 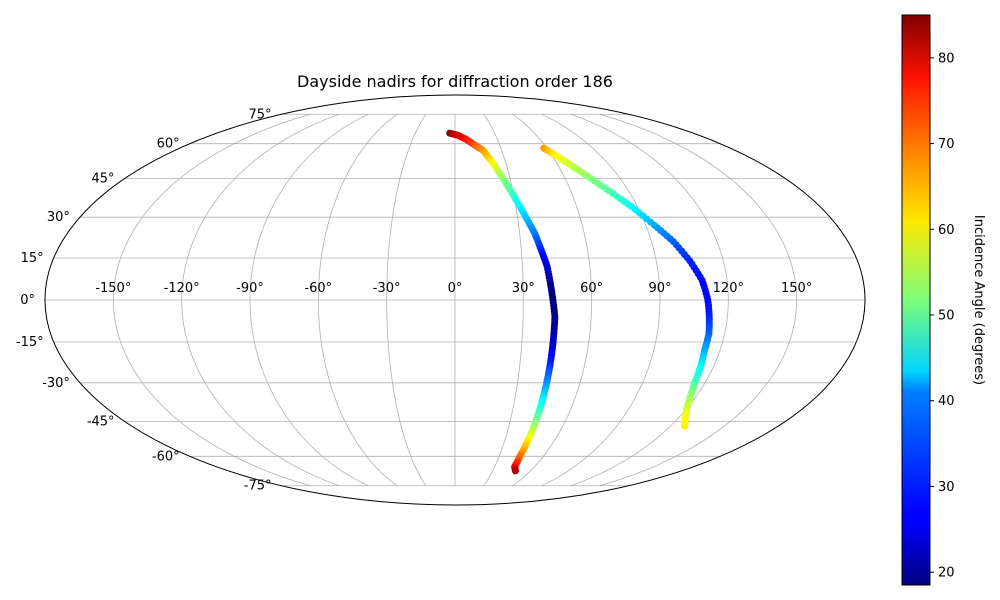 What do you see at coordinates (30, 342) in the screenshot?
I see `latitude-tick-label: -15°` at bounding box center [30, 342].